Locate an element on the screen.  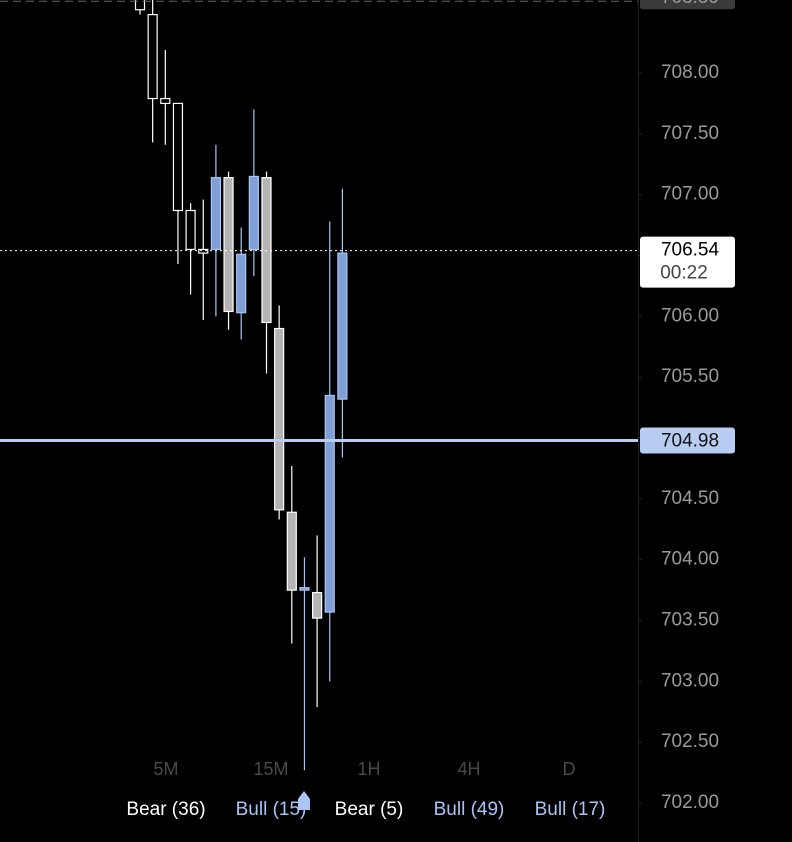
y-tick-label: 705.50 is located at coordinates (690, 376).